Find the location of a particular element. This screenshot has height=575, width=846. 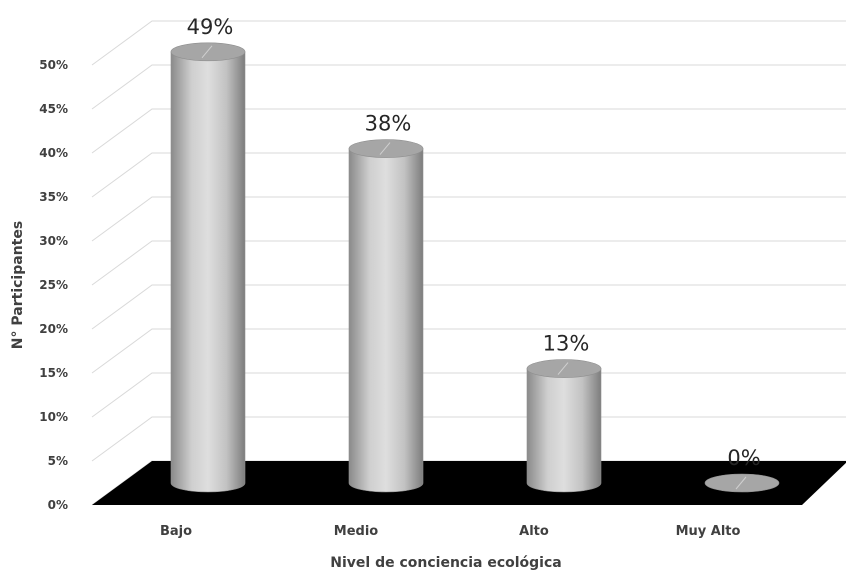

y-tick-label: 5% is located at coordinates (58, 461).